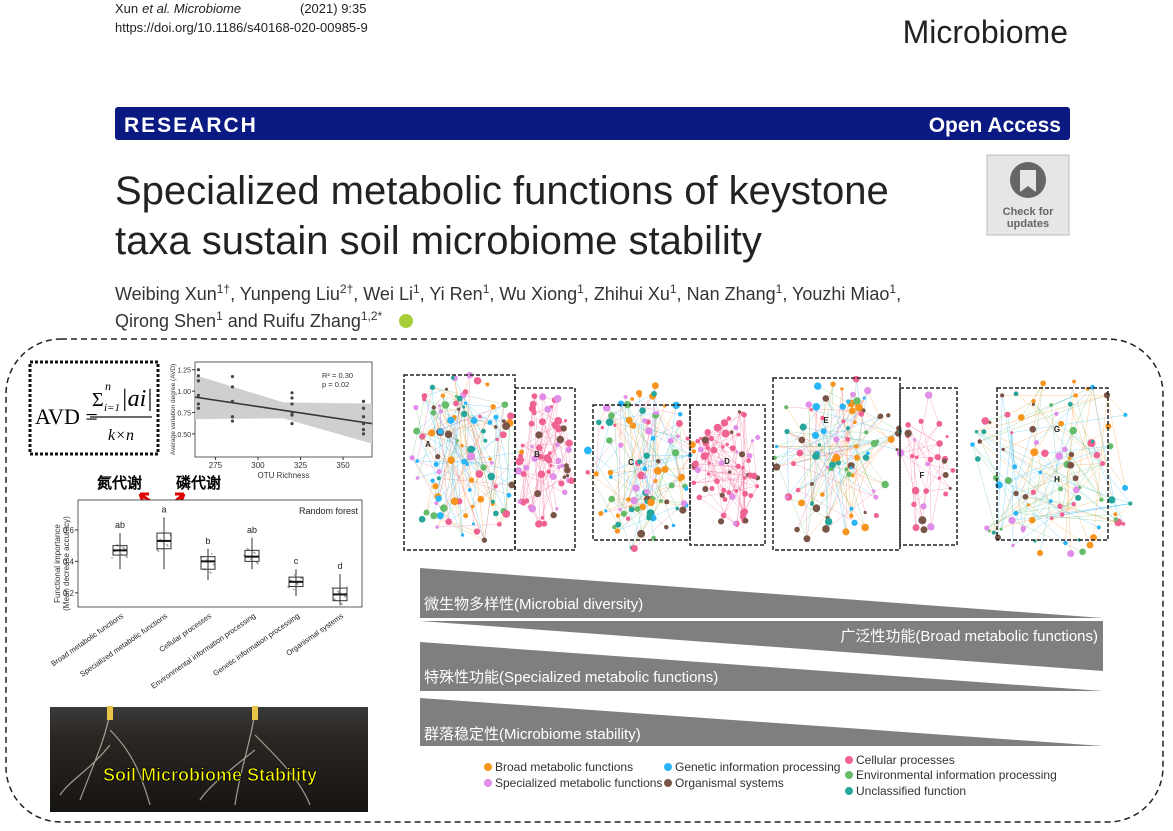  I want to click on author-name: Yi Ren, so click(455, 294).